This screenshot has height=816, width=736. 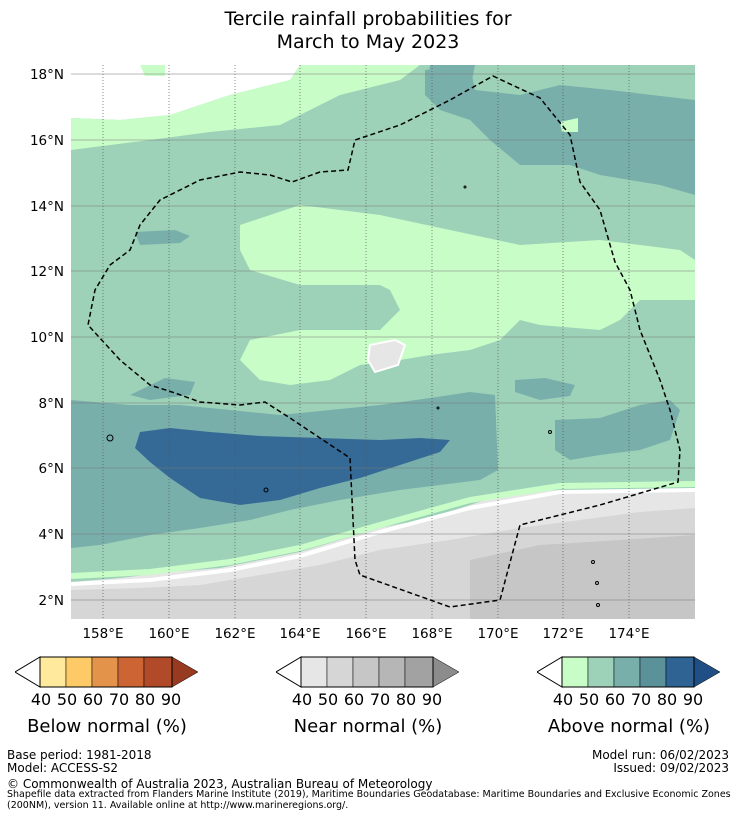 I want to click on model-name: Model: ACCESS-S2, so click(x=63, y=768).